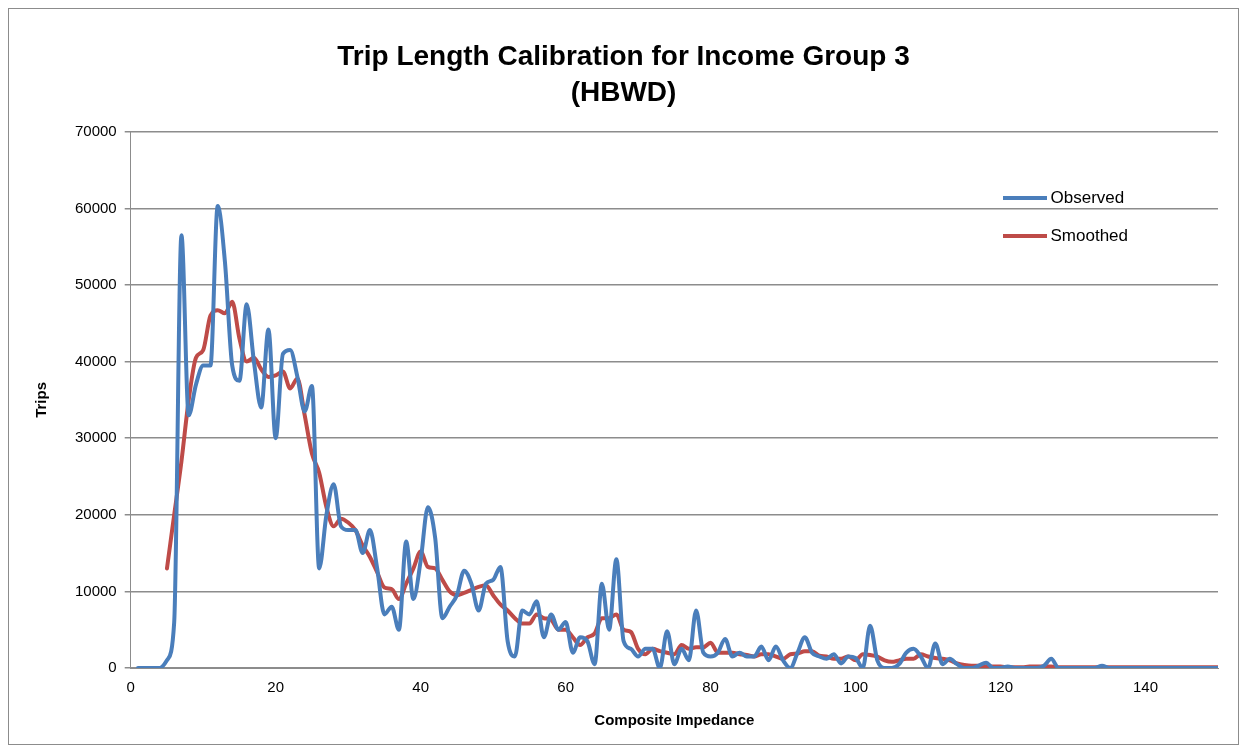  I want to click on legend-label: Smoothed, so click(1089, 236).